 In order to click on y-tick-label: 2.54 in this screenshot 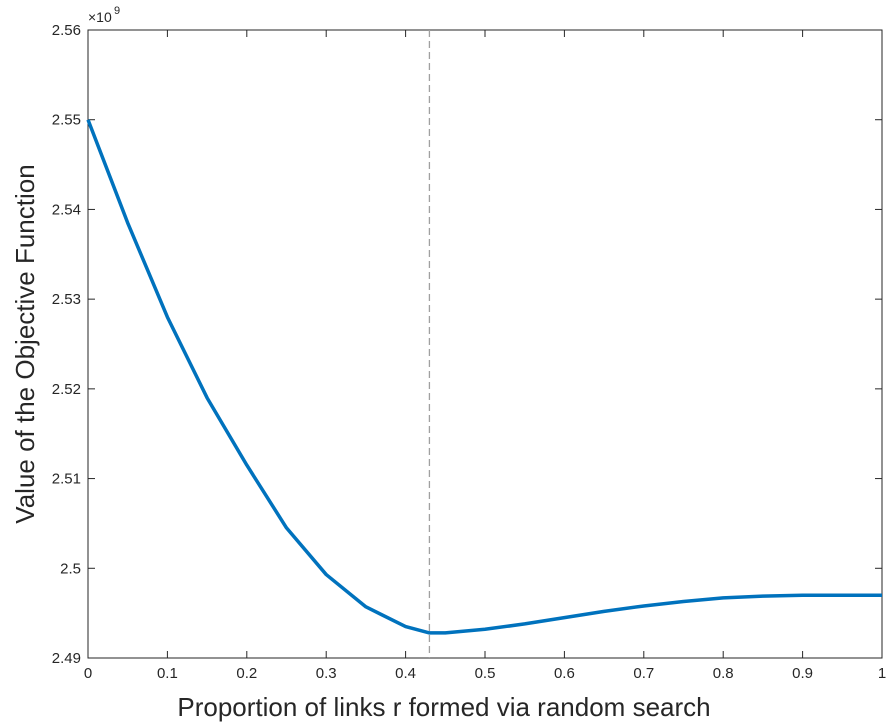, I will do `click(66, 209)`.